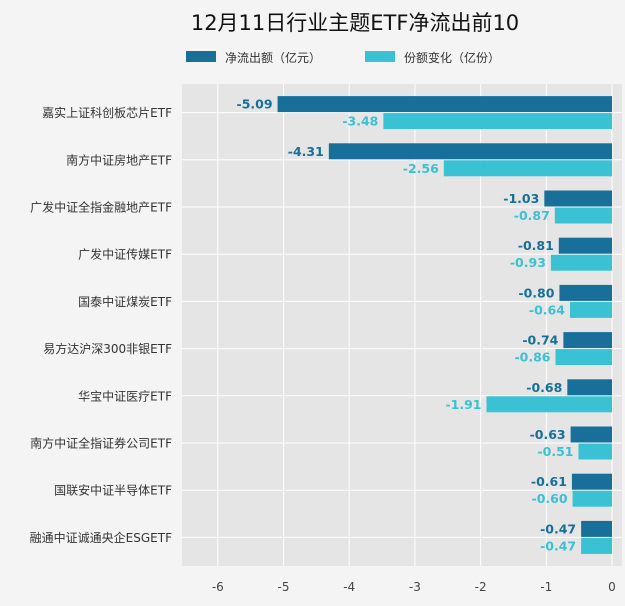 This screenshot has width=625, height=606. What do you see at coordinates (548, 434) in the screenshot?
I see `bar-label-s0-7: -0.63` at bounding box center [548, 434].